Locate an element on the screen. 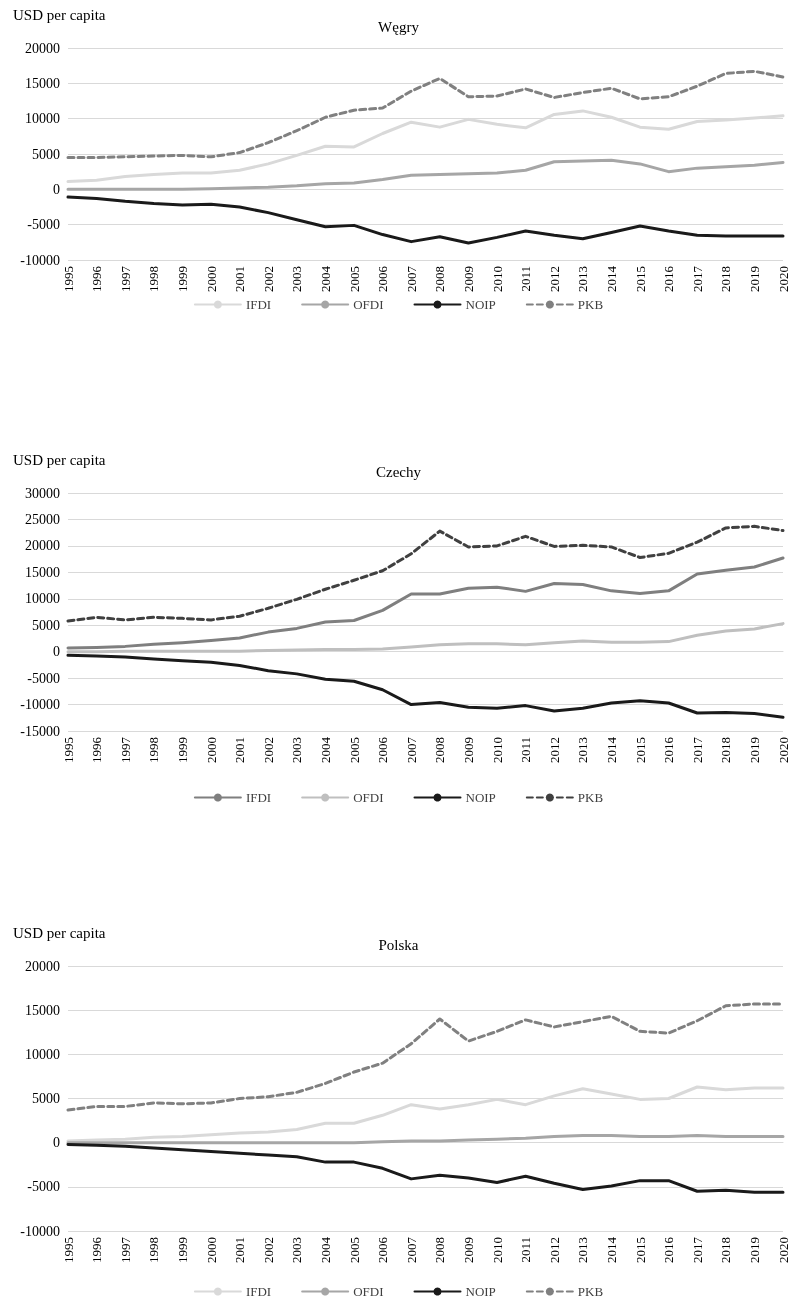  y-tick-label: 25000 is located at coordinates (42, 519).